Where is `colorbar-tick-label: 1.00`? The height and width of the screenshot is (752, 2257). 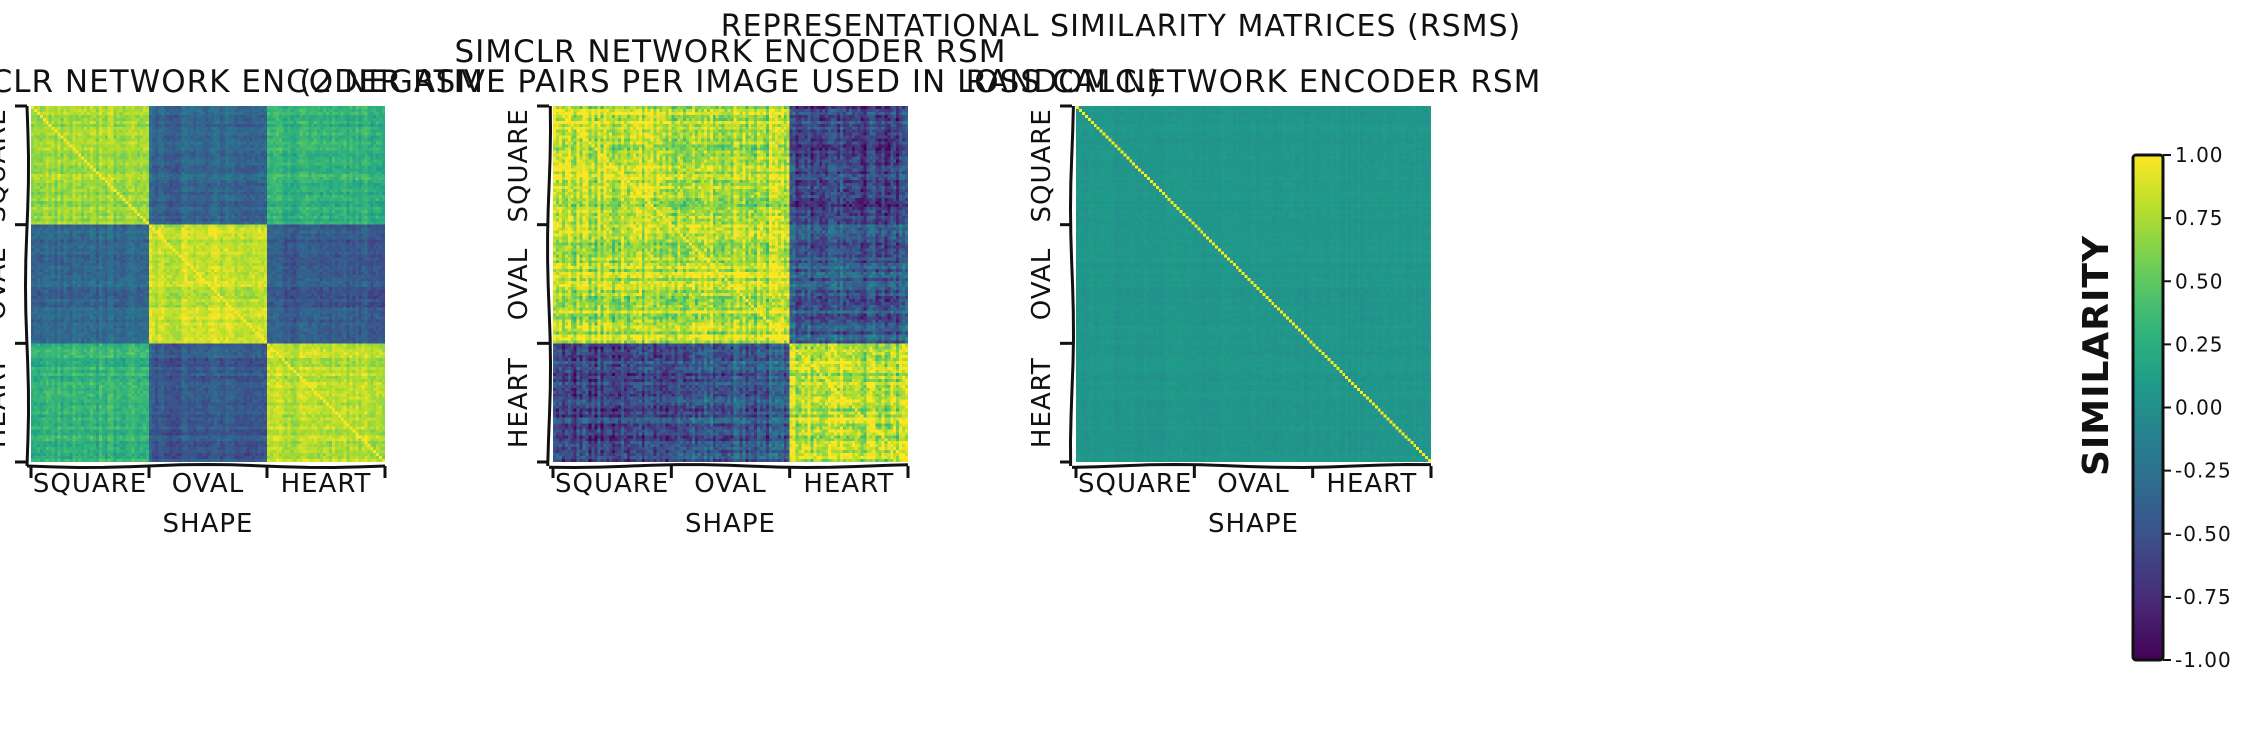
colorbar-tick-label: 1.00 is located at coordinates (2199, 155).